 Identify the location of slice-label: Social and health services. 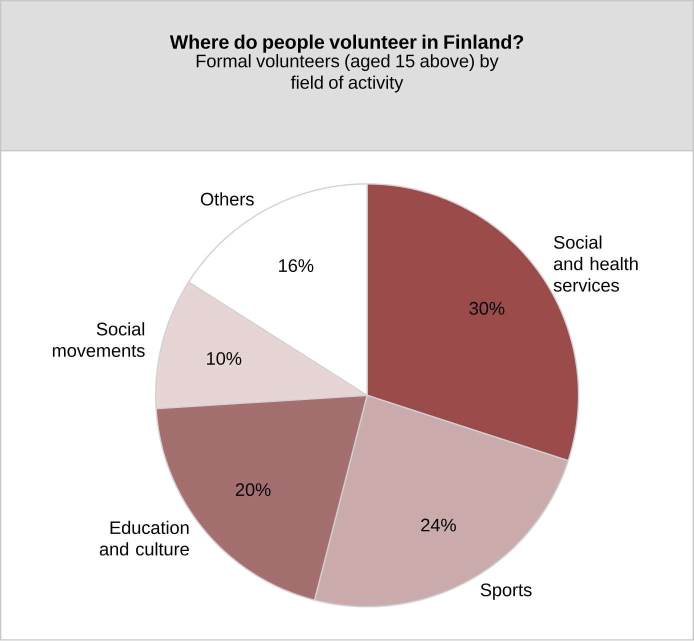
(596, 264).